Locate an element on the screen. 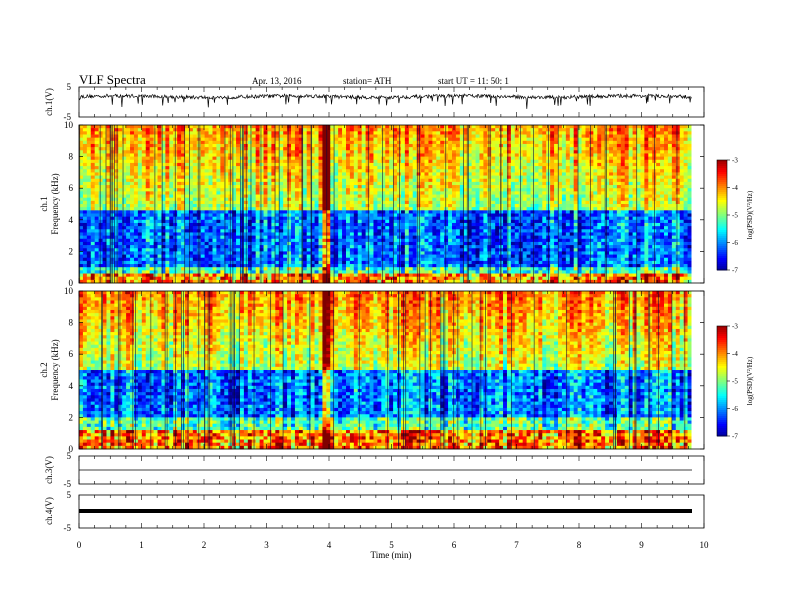 This screenshot has height=612, width=792. time-tick-label: 2 is located at coordinates (204, 545).